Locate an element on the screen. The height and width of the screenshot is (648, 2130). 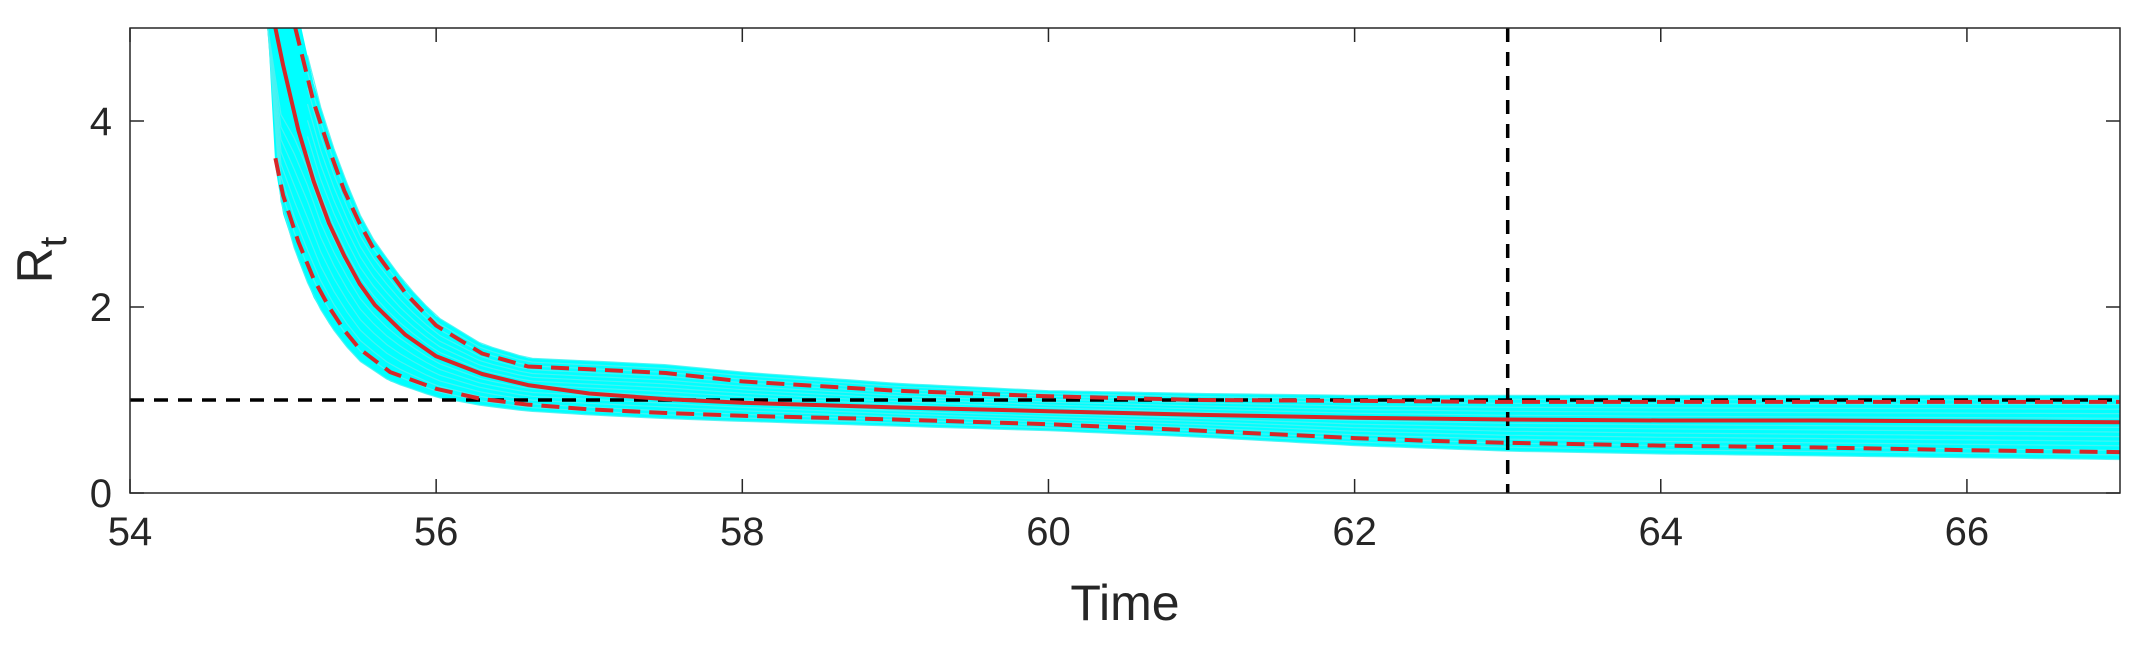
x-tick-label: 58 is located at coordinates (742, 532).